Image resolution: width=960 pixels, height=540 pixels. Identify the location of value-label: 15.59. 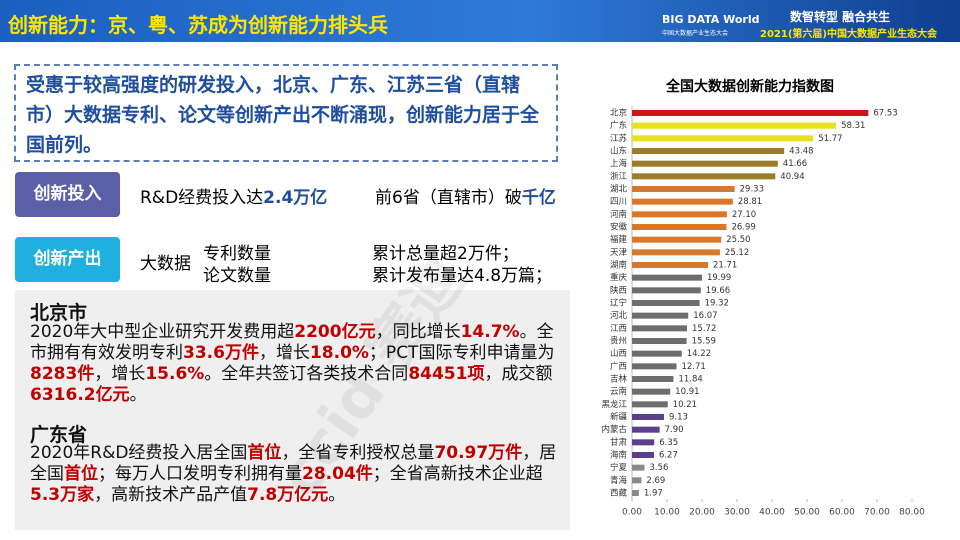
(704, 342).